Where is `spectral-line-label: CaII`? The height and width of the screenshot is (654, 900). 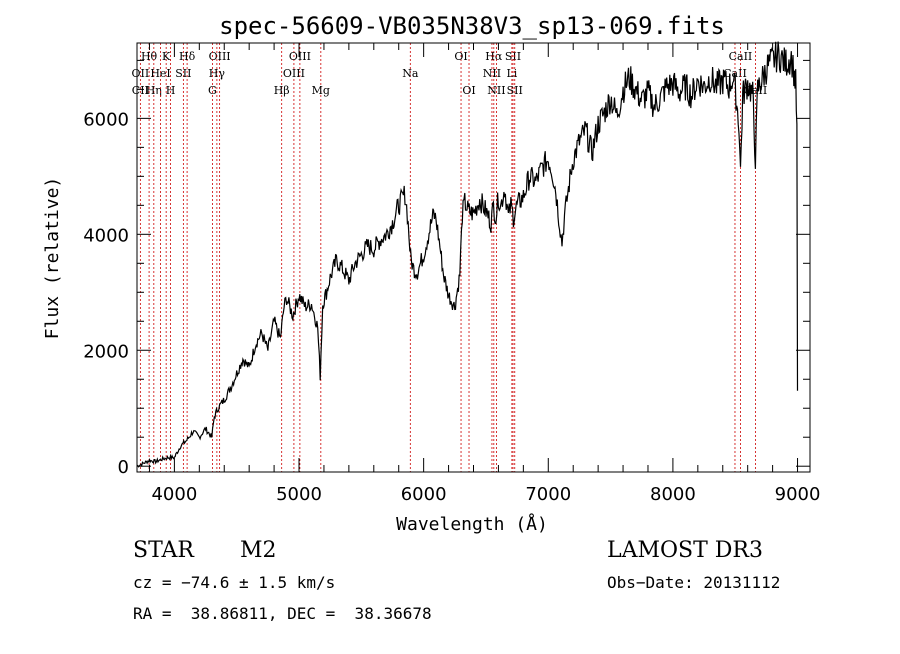 spectral-line-label: CaII is located at coordinates (741, 56).